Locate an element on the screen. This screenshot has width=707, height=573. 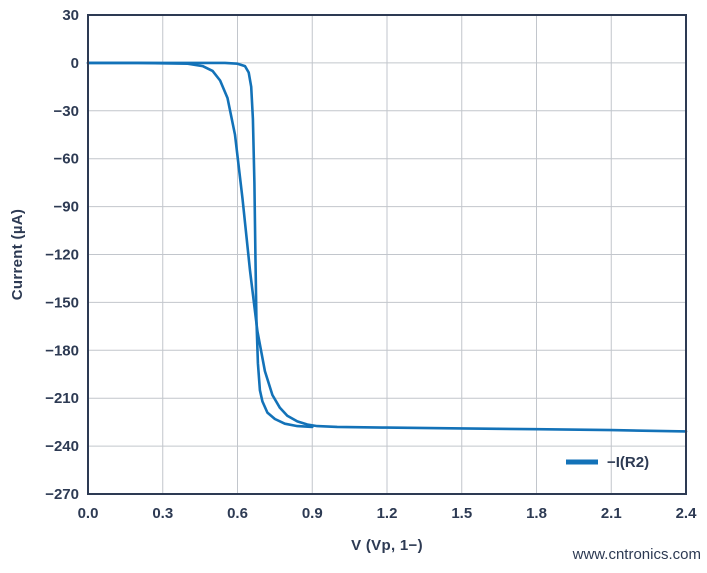
y-axis-label: Current (µA) is located at coordinates (17, 254).